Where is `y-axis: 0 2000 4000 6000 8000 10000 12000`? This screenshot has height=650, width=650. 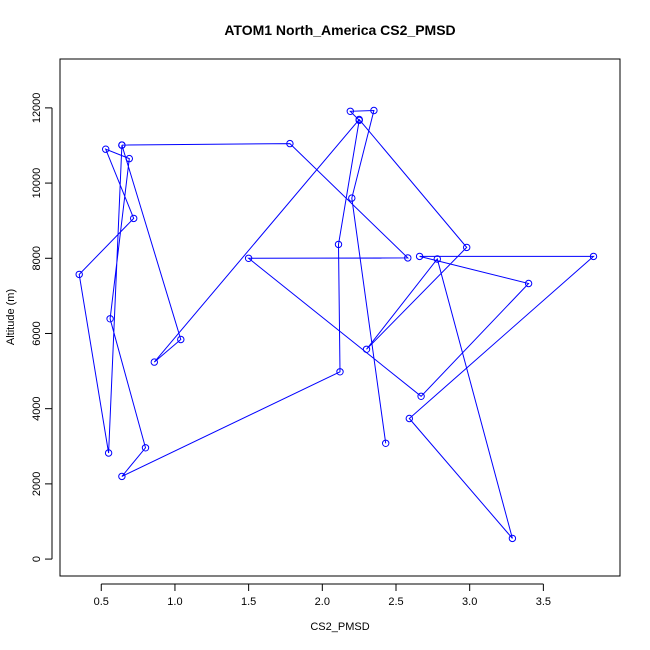 y-axis: 0 2000 4000 6000 8000 10000 12000 is located at coordinates (42, 327).